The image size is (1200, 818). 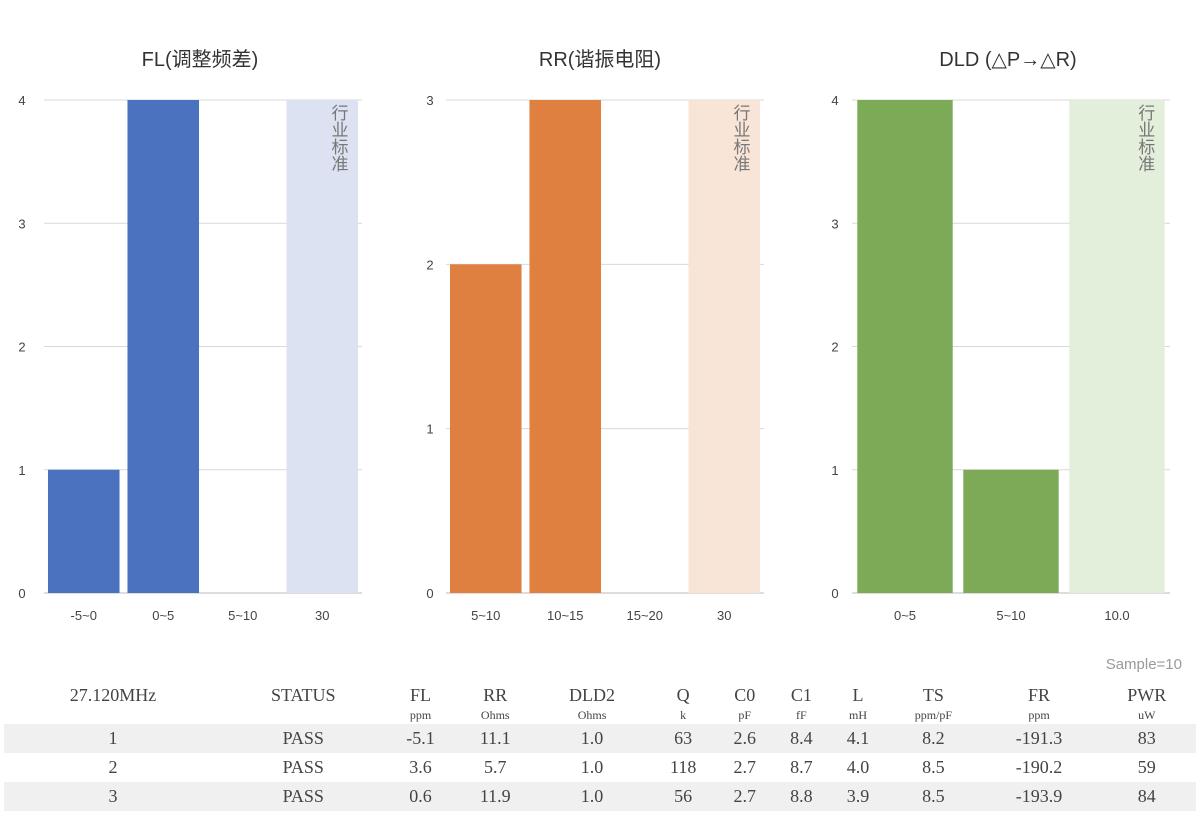 I want to click on chart-title: RR(谐振电阻), so click(x=600, y=59).